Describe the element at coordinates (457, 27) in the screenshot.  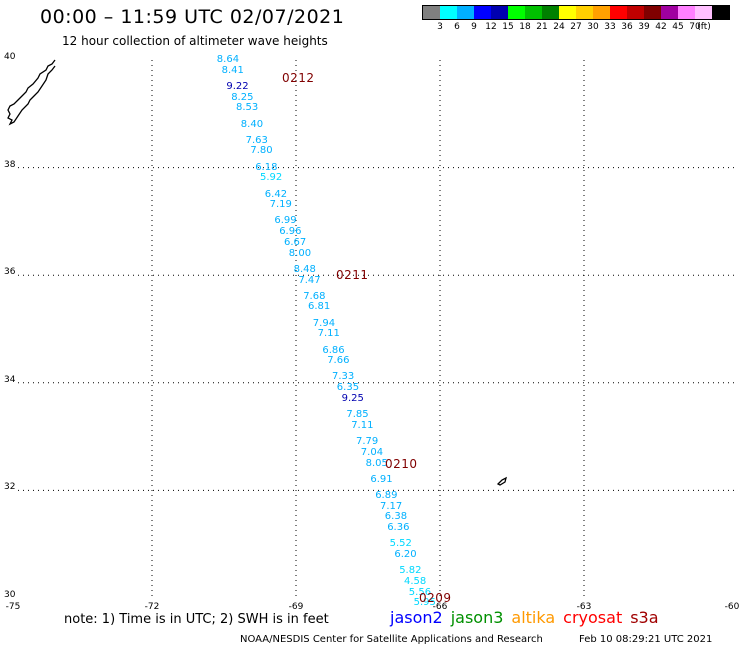
I see `legend-tick-label: 6` at that location.